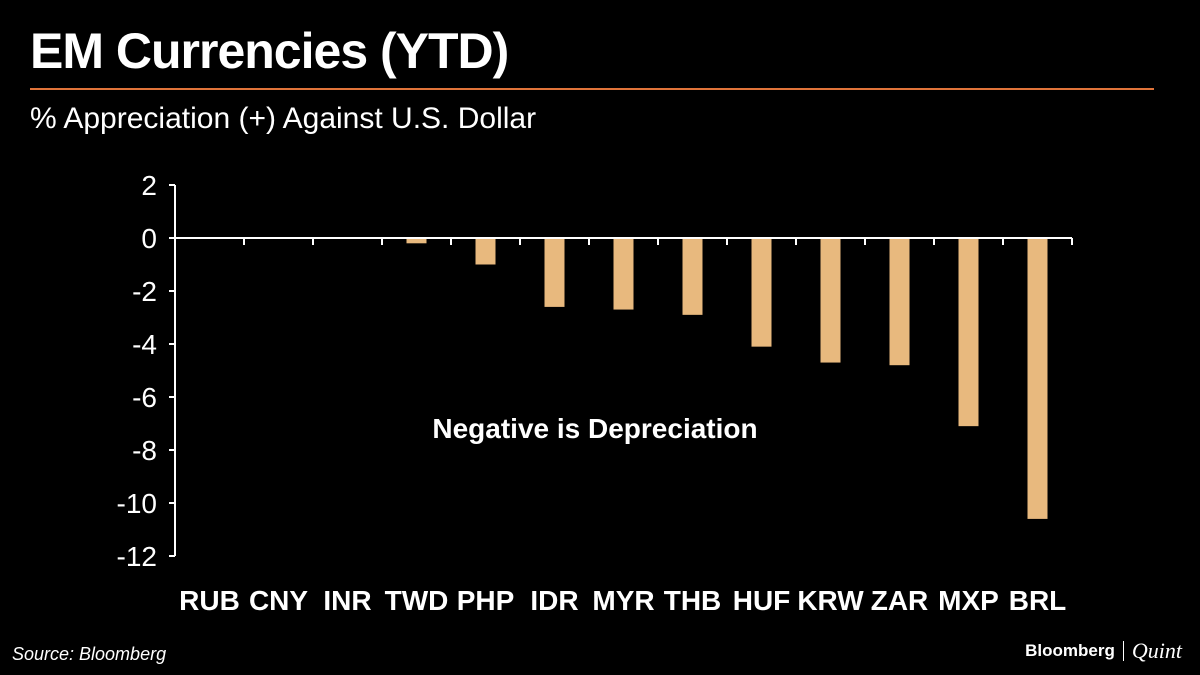  I want to click on bar-mxp, so click(968, 332).